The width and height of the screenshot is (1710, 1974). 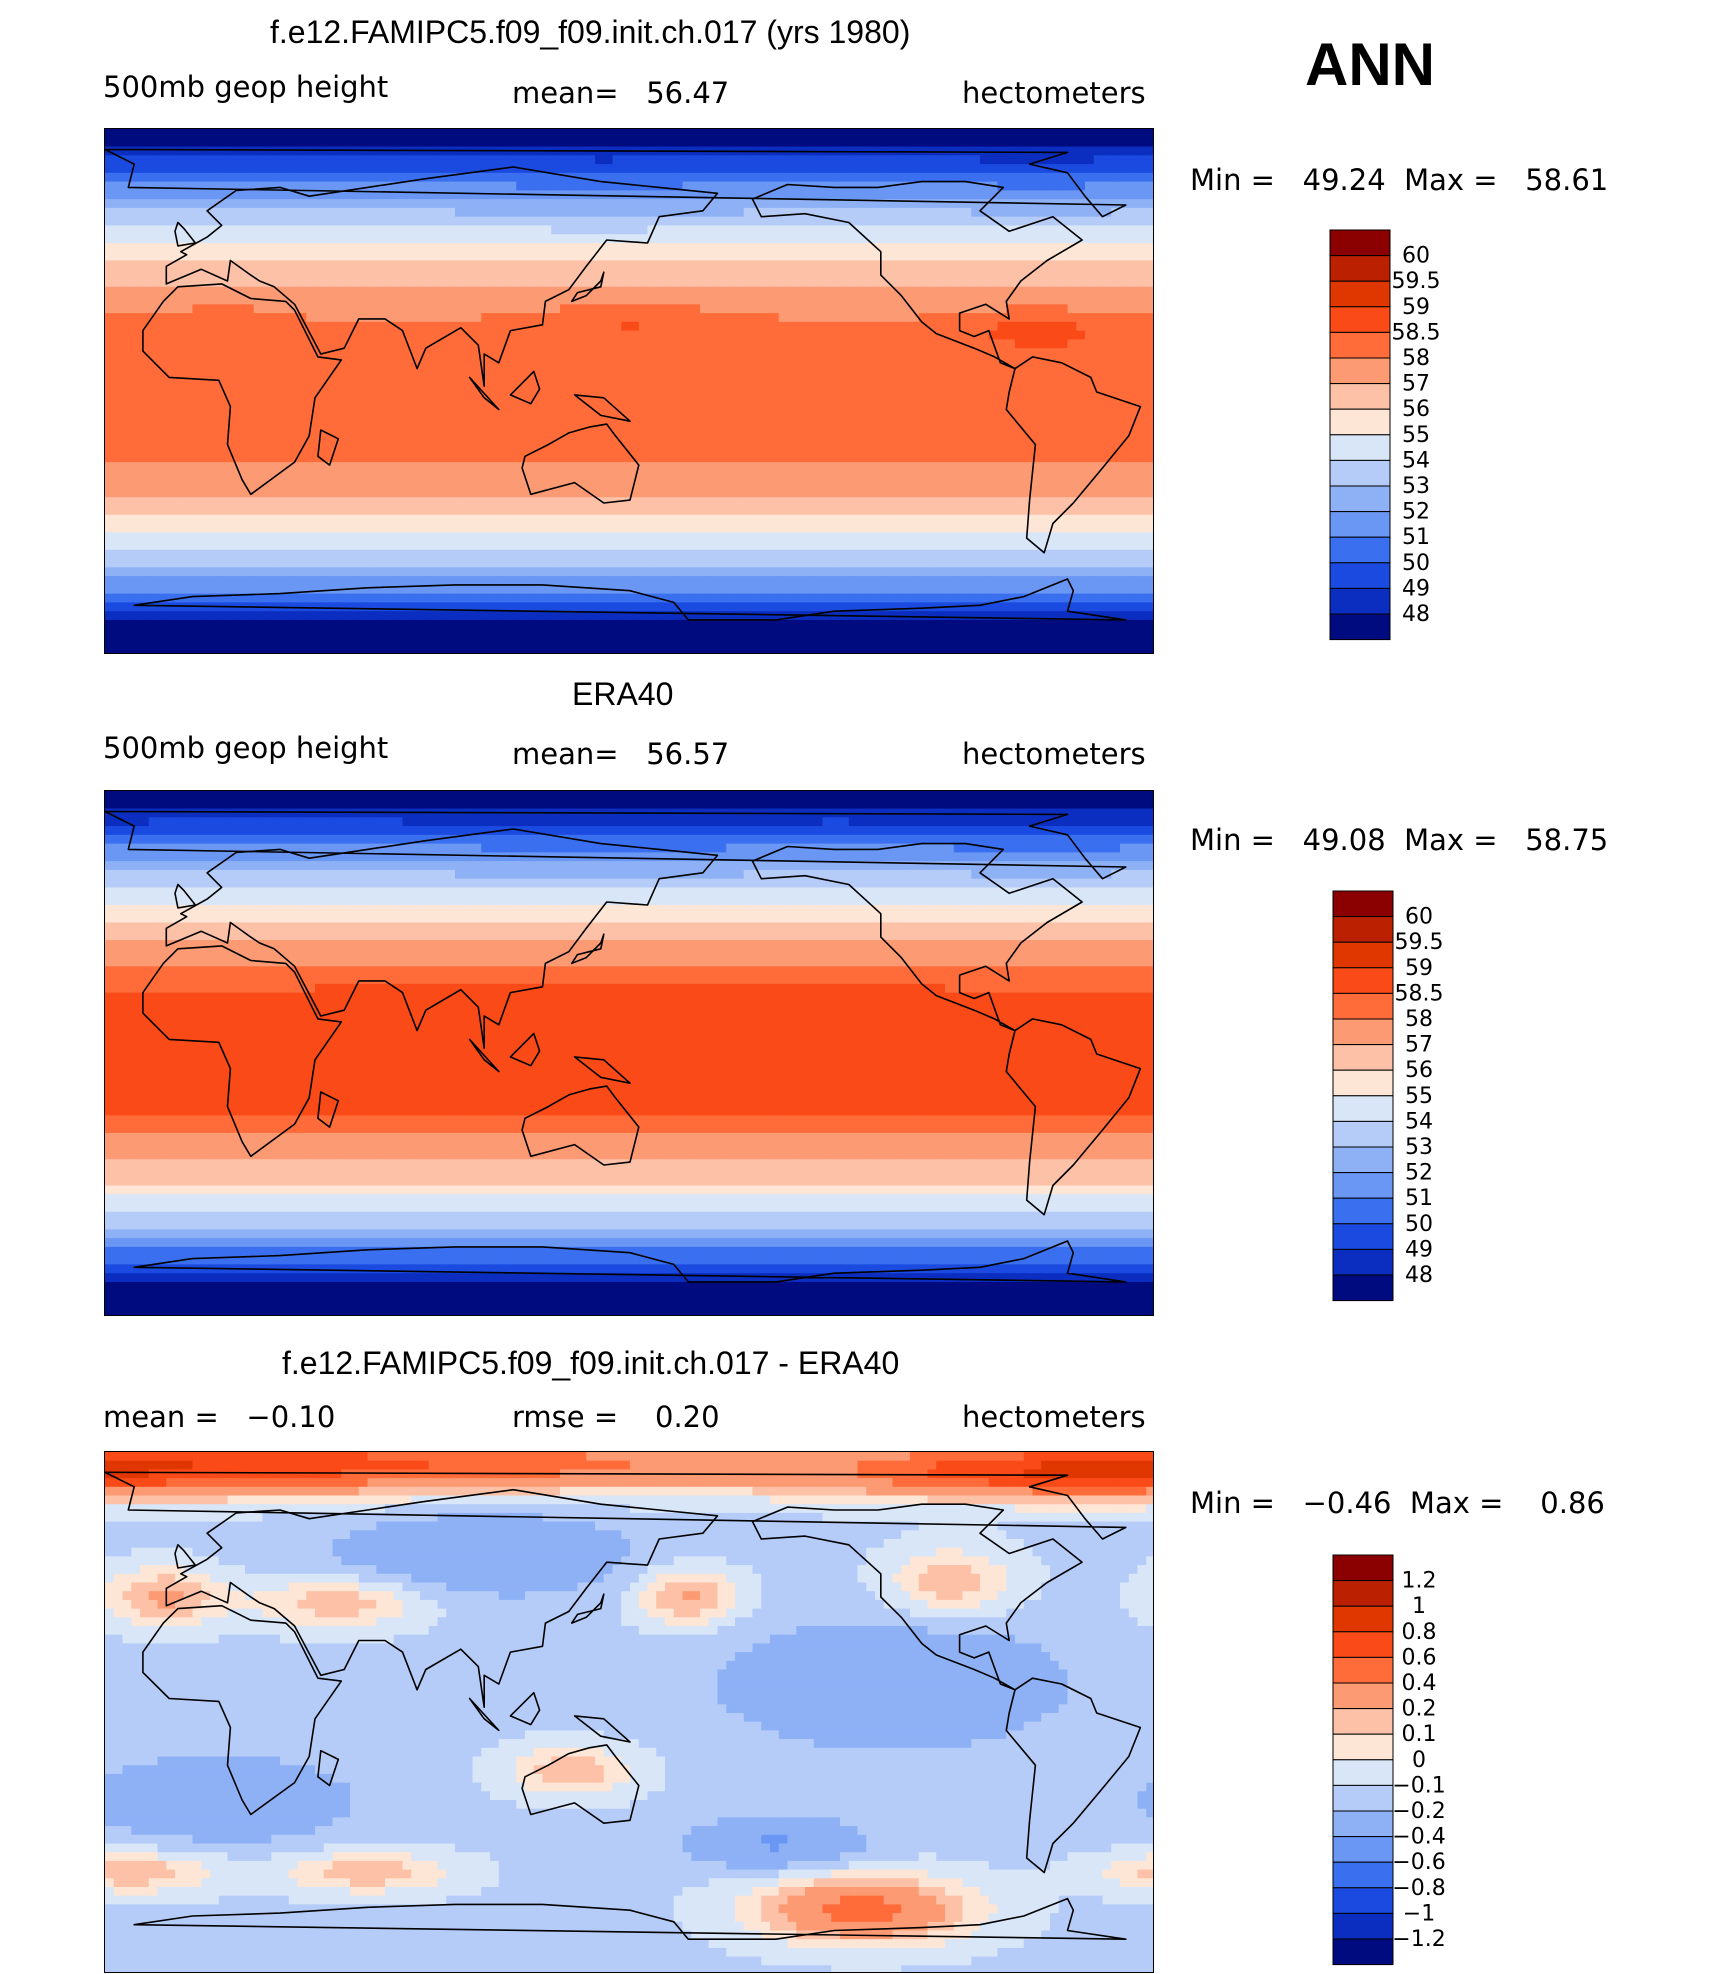 I want to click on colorbar-level-label: 60, so click(x=1419, y=917).